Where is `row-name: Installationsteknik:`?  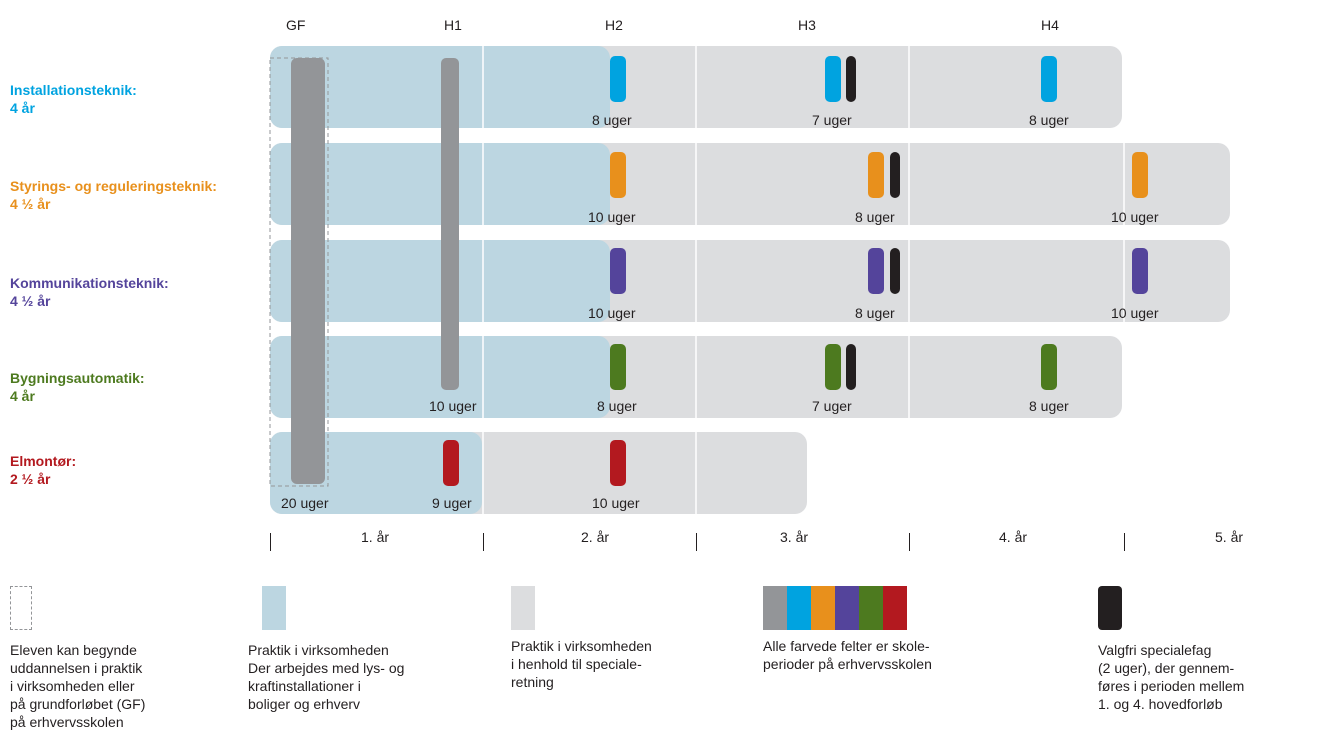
row-name: Installationsteknik: is located at coordinates (73, 90).